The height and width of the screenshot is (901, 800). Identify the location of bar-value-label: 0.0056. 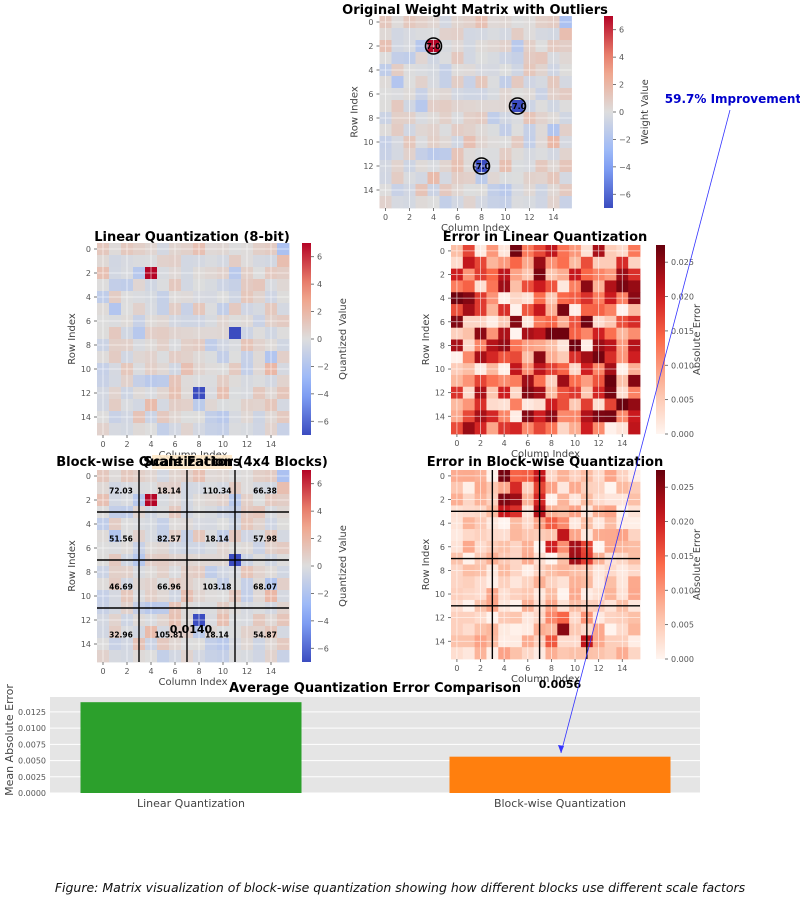
(560, 684).